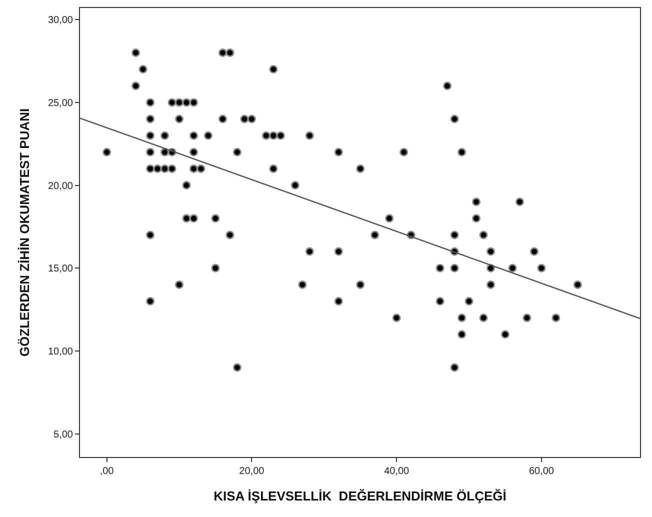 Image resolution: width=652 pixels, height=517 pixels. I want to click on x-tick-label: 60,00, so click(541, 471).